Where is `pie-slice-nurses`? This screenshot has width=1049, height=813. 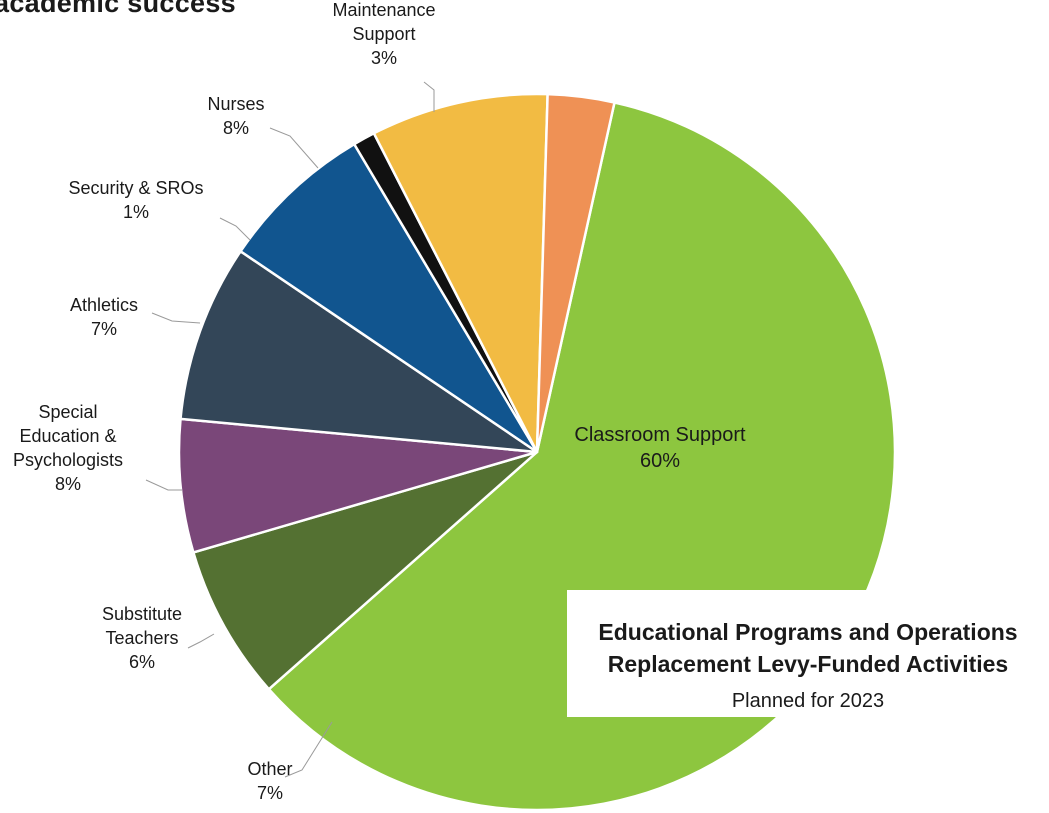 pie-slice-nurses is located at coordinates (460, 273).